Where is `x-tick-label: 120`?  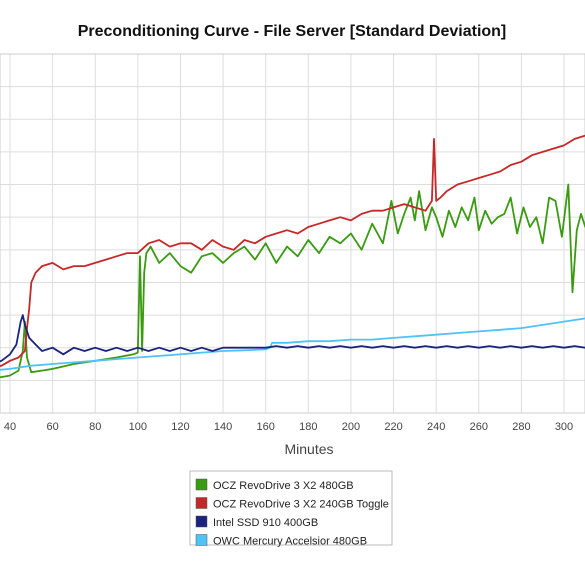
x-tick-label: 120 is located at coordinates (180, 427).